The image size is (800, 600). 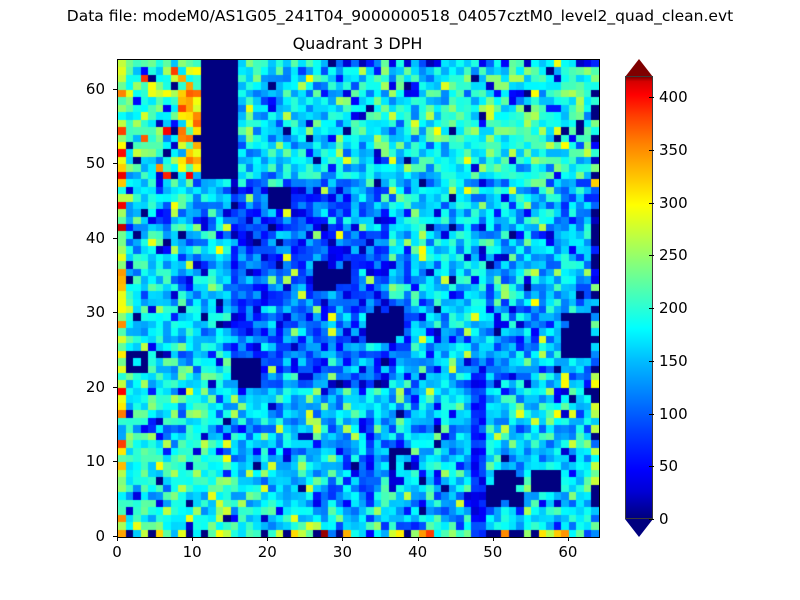 What do you see at coordinates (673, 149) in the screenshot?
I see `colorbar-tick-label: 350` at bounding box center [673, 149].